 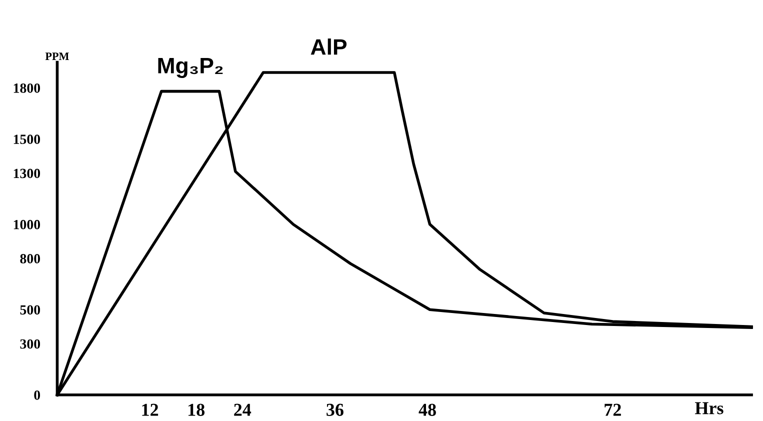 I want to click on y-tick-label: 500, so click(x=30, y=310).